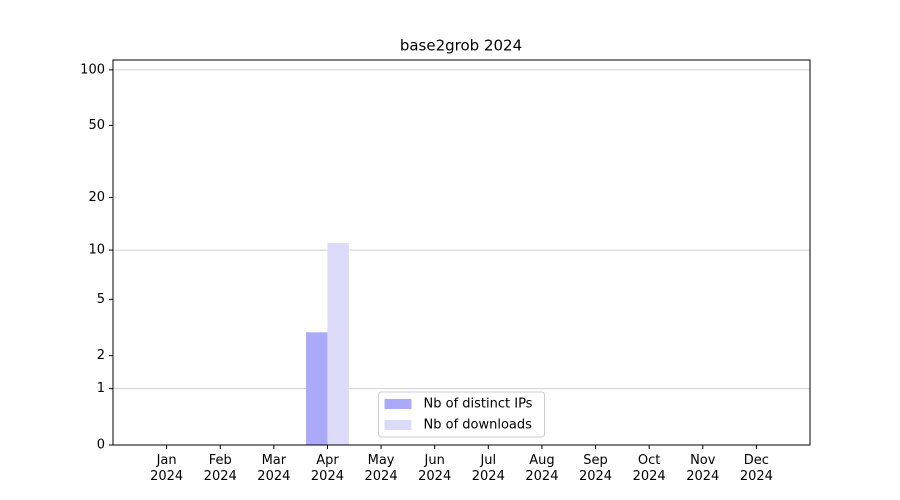 The height and width of the screenshot is (500, 900). Describe the element at coordinates (220, 468) in the screenshot. I see `x-tick-label: Feb 2024` at that location.